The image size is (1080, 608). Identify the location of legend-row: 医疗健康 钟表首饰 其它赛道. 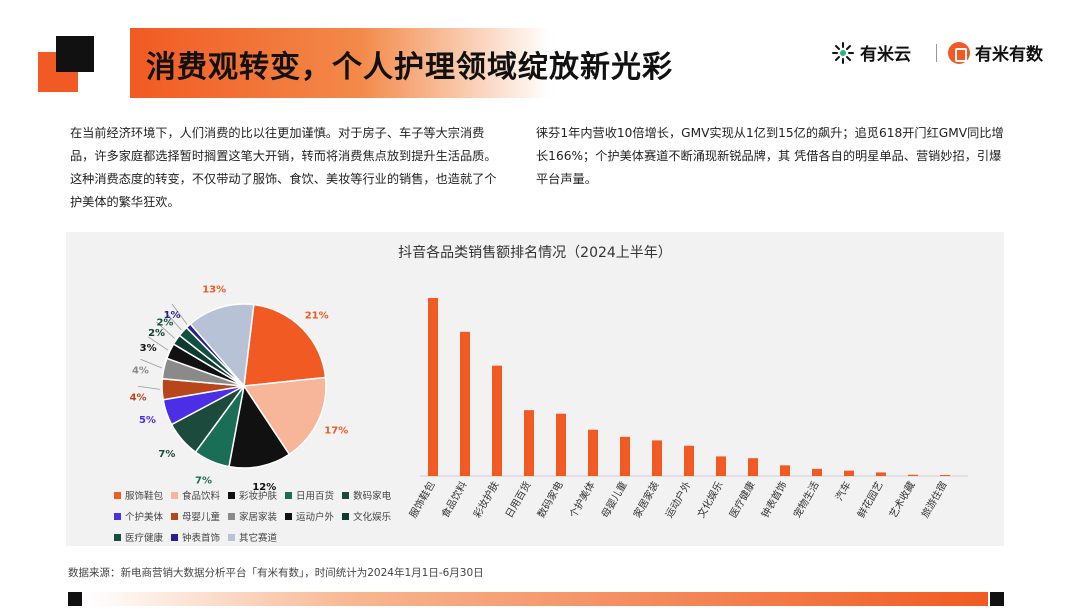
(264, 537).